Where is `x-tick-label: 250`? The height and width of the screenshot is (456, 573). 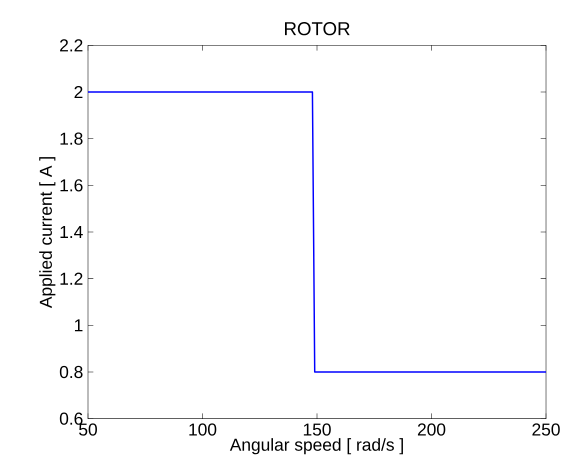 x-tick-label: 250 is located at coordinates (546, 429).